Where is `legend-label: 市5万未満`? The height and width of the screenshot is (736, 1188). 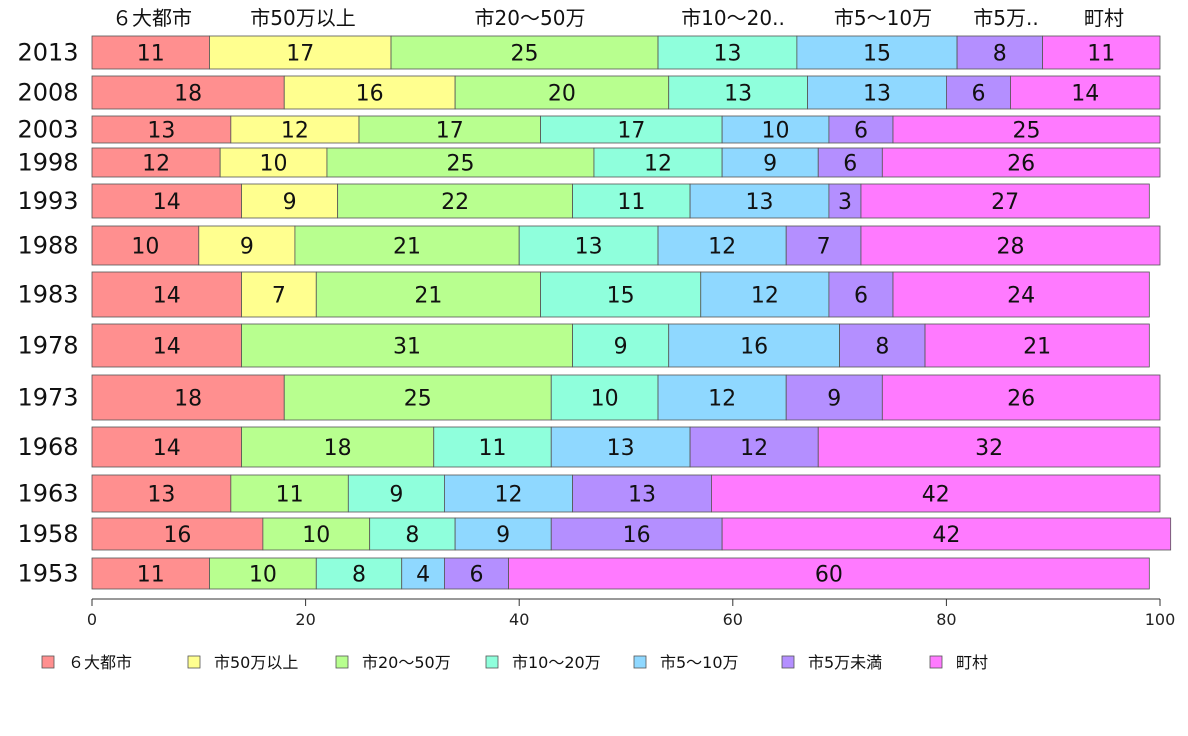
legend-label: 市5万未満 is located at coordinates (845, 662).